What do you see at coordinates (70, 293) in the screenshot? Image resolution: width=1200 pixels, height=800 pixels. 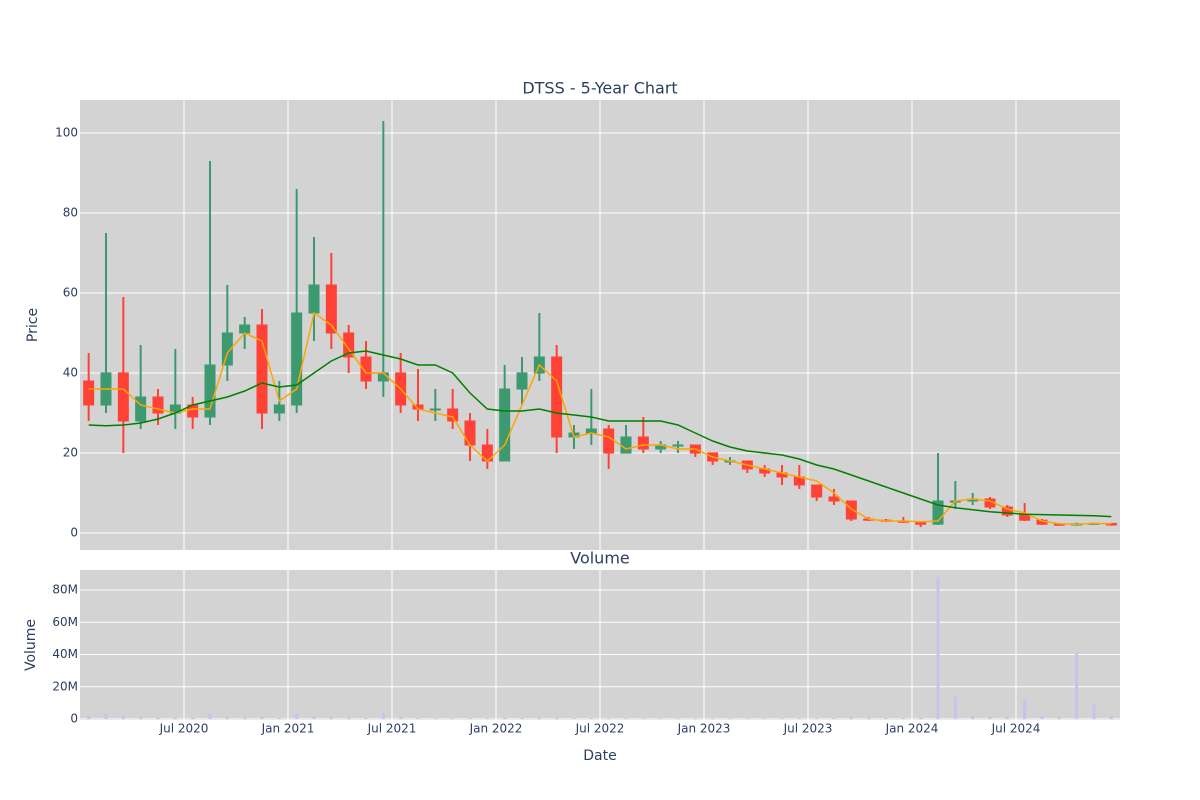 I see `y-tick-label: 60` at bounding box center [70, 293].